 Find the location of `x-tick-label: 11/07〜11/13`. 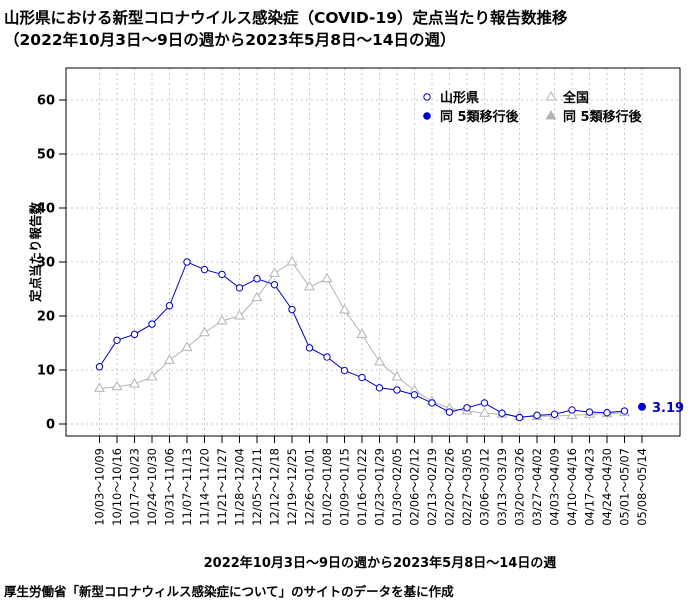

x-tick-label: 11/07〜11/13 is located at coordinates (187, 487).